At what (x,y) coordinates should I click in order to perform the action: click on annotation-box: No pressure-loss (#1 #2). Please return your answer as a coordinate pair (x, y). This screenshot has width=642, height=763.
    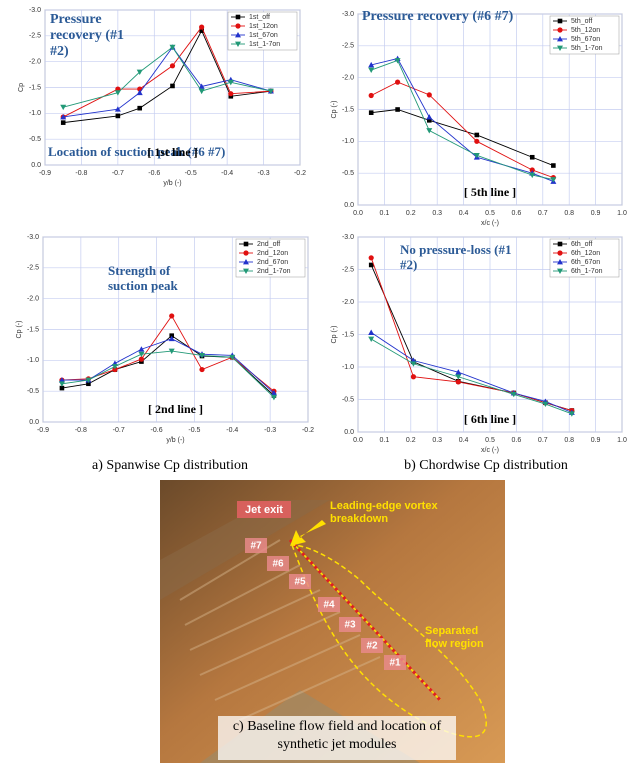
    Looking at the image, I should click on (455, 257).